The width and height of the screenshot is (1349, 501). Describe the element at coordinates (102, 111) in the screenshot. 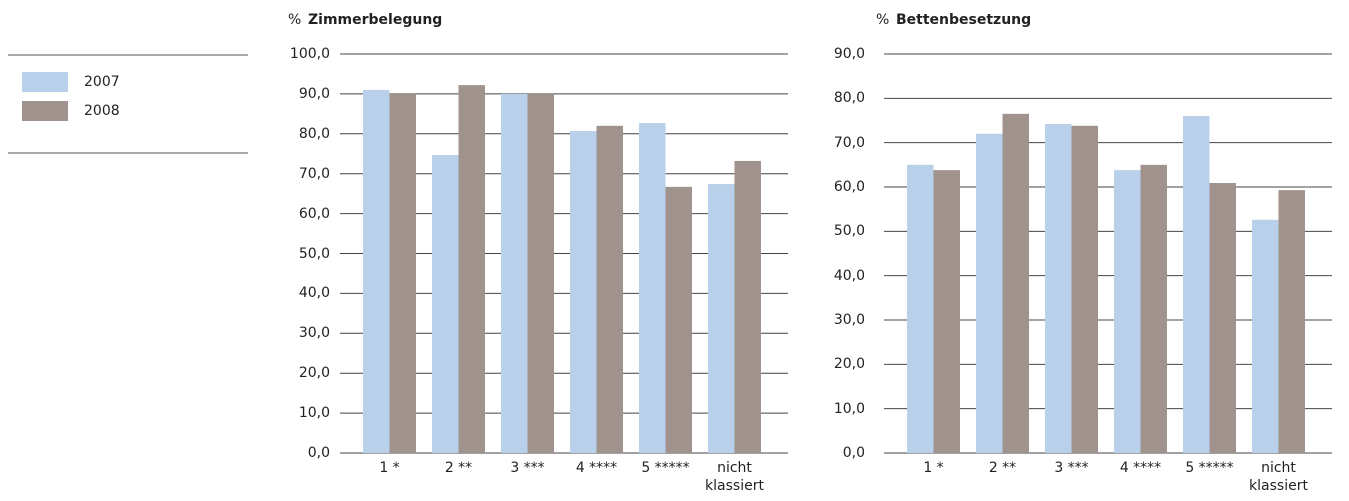

I see `legend-label: 2008` at that location.